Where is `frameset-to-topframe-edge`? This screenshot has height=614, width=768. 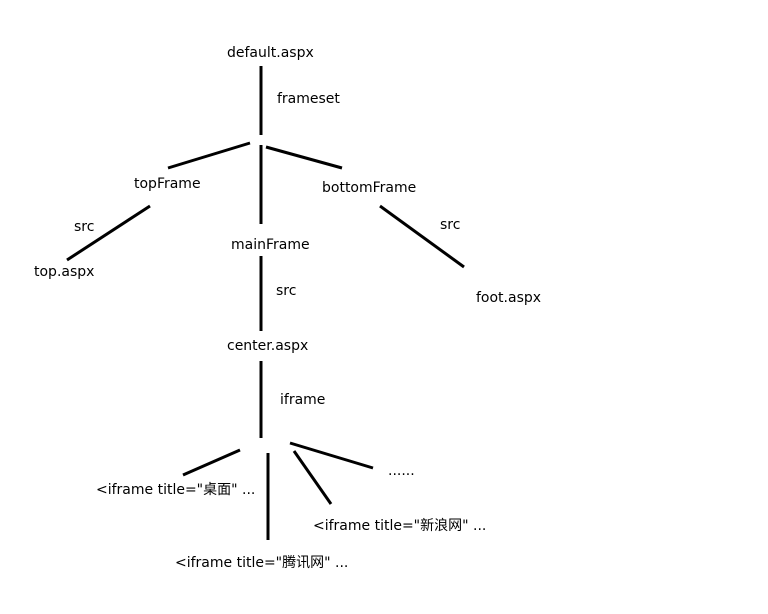 frameset-to-topframe-edge is located at coordinates (209, 155).